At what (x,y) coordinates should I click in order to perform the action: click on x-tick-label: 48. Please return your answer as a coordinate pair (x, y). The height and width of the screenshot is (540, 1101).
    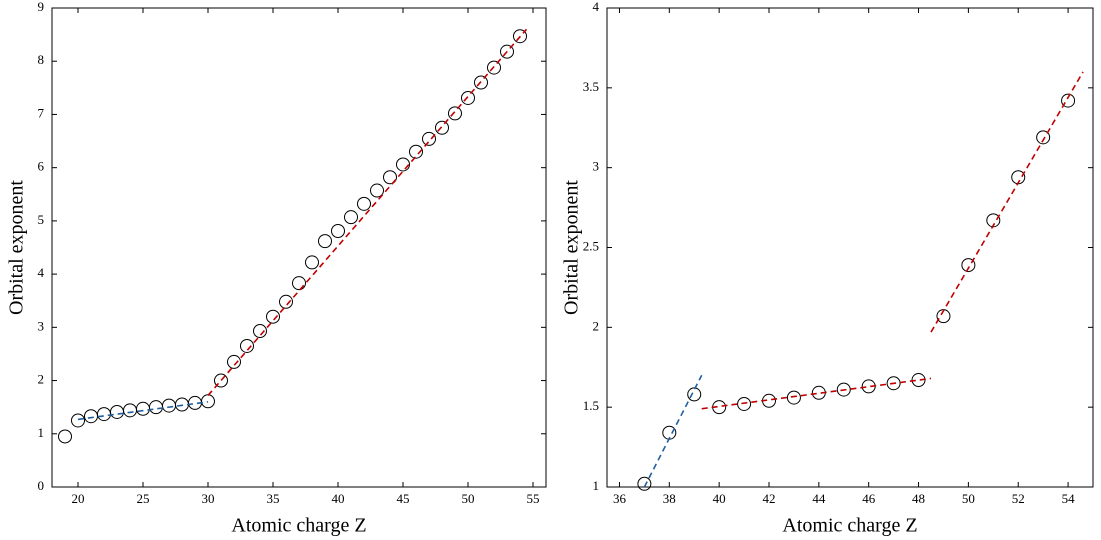
    Looking at the image, I should click on (918, 498).